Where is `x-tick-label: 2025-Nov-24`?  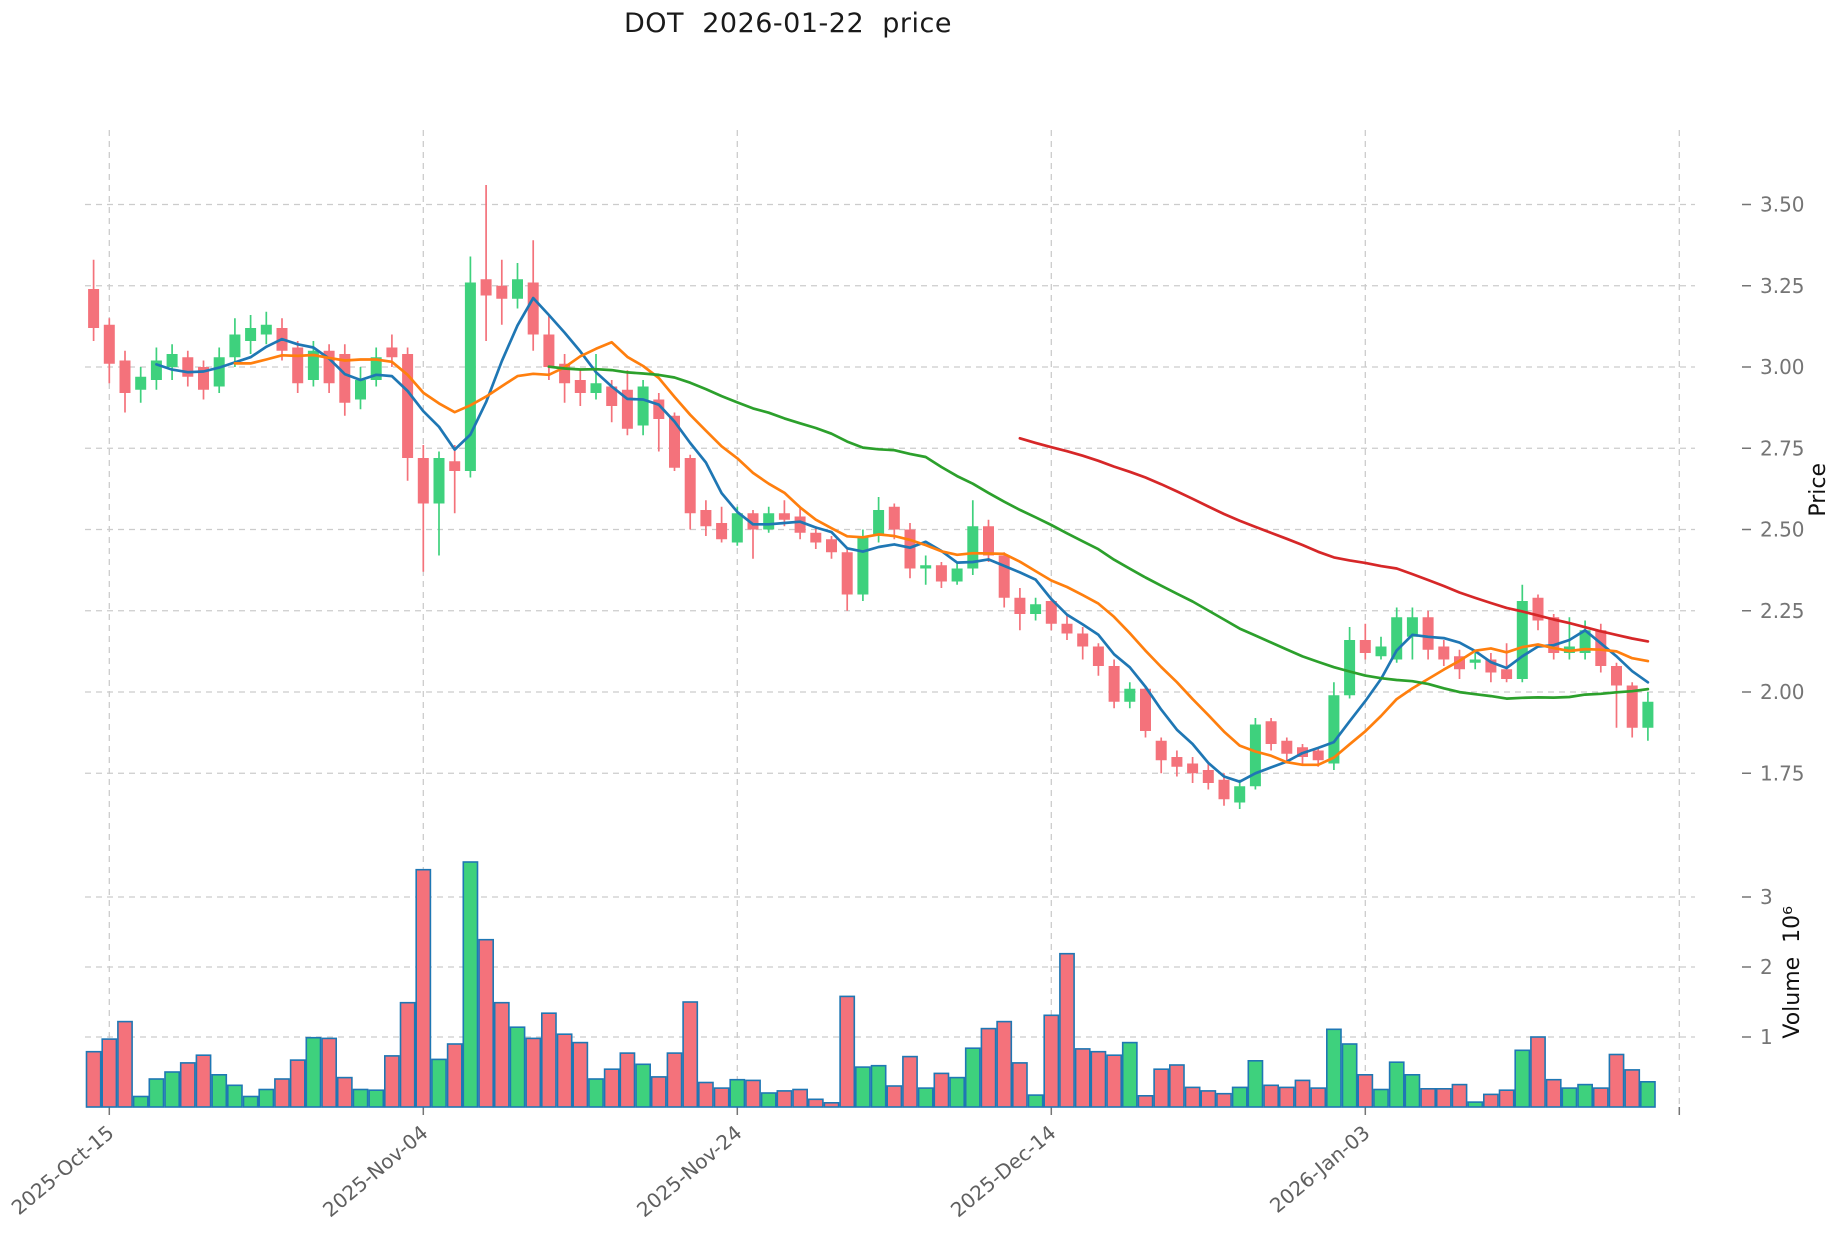
x-tick-label: 2025-Nov-24 is located at coordinates (689, 1170).